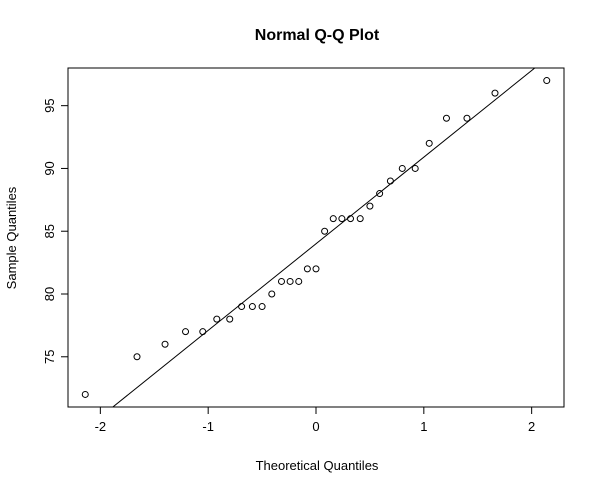  Describe the element at coordinates (49, 168) in the screenshot. I see `y-tick-label: 90` at that location.